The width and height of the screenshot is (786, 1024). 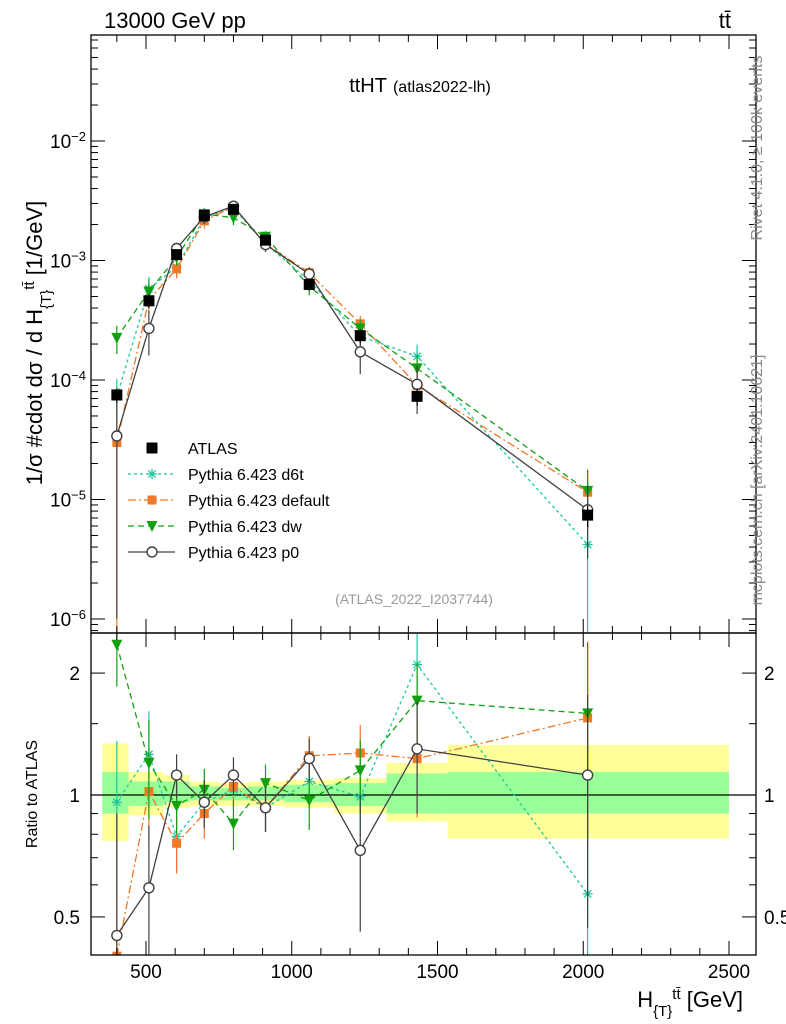 I want to click on analysis-label: (ATLAS_2022_I2037744), so click(x=414, y=599).